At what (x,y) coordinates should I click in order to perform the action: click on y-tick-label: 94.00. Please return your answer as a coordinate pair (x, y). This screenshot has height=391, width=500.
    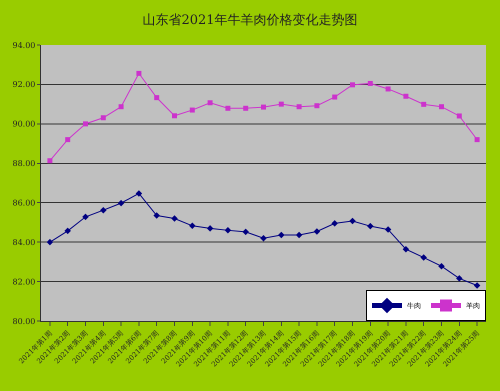
    Looking at the image, I should click on (24, 45).